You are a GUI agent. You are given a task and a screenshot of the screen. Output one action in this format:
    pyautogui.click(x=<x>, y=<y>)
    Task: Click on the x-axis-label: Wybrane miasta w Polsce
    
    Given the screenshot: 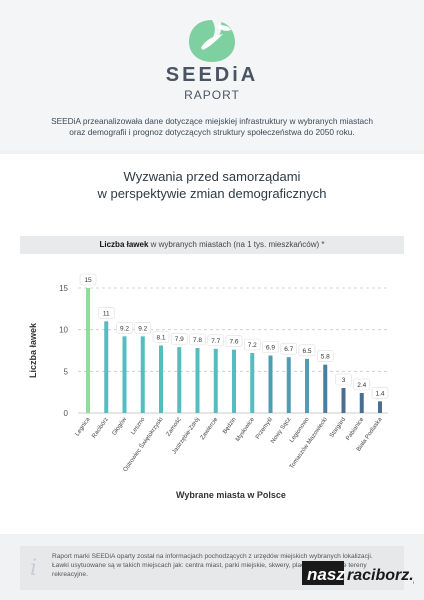 What is the action you would take?
    pyautogui.click(x=231, y=495)
    